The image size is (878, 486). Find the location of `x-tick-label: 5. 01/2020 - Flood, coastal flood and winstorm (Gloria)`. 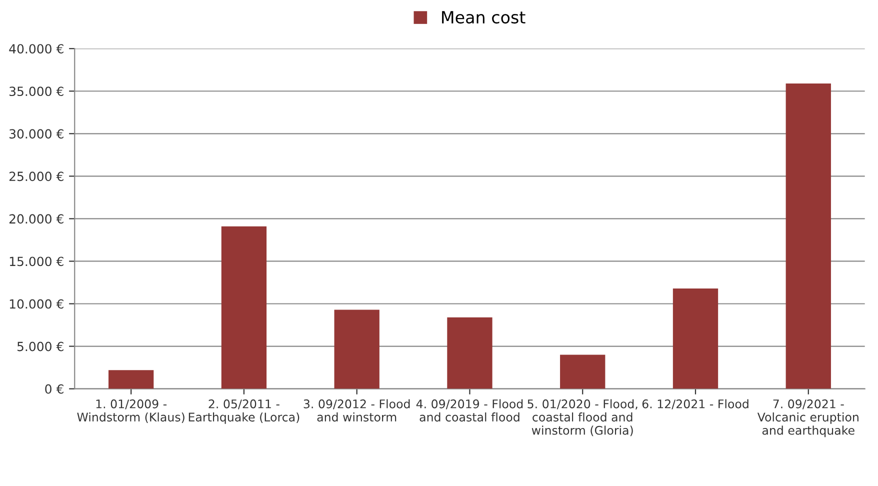

x-tick-label: 5. 01/2020 - Flood, coastal flood and winstorm (Gloria) is located at coordinates (583, 417).